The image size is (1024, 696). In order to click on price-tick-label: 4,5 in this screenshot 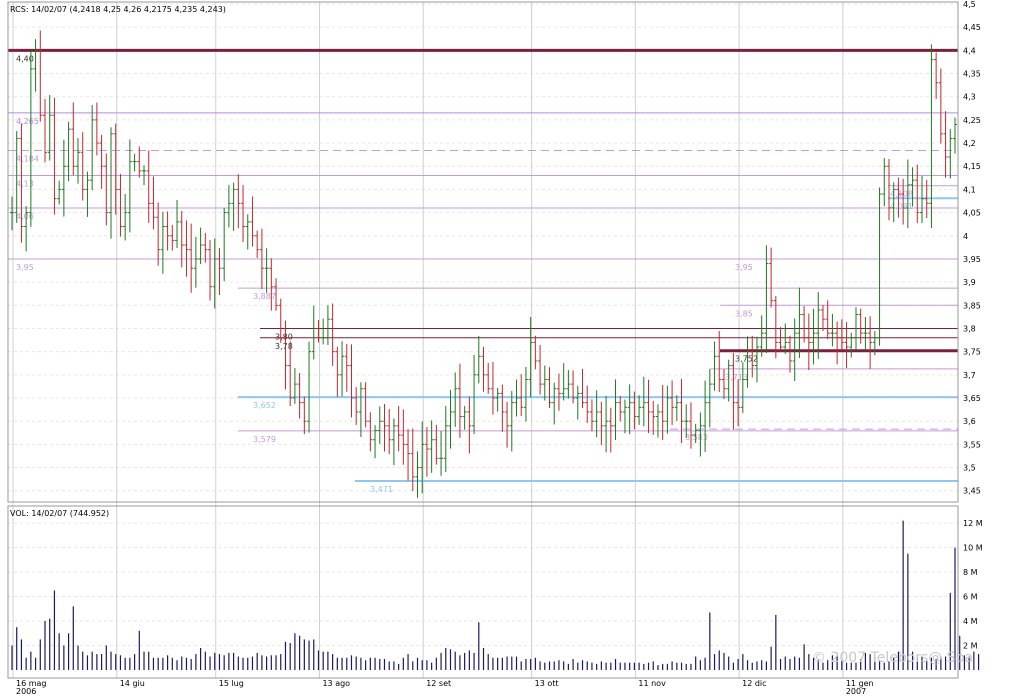, I will do `click(969, 4)`.